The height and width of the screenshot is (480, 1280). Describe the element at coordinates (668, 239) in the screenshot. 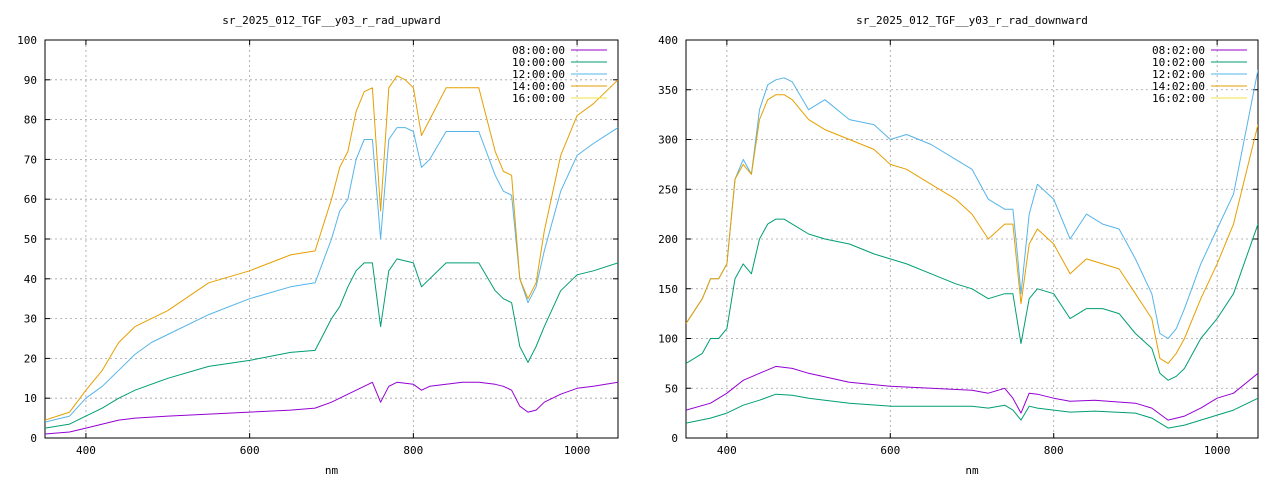

I see `y-tick-label: 200` at that location.